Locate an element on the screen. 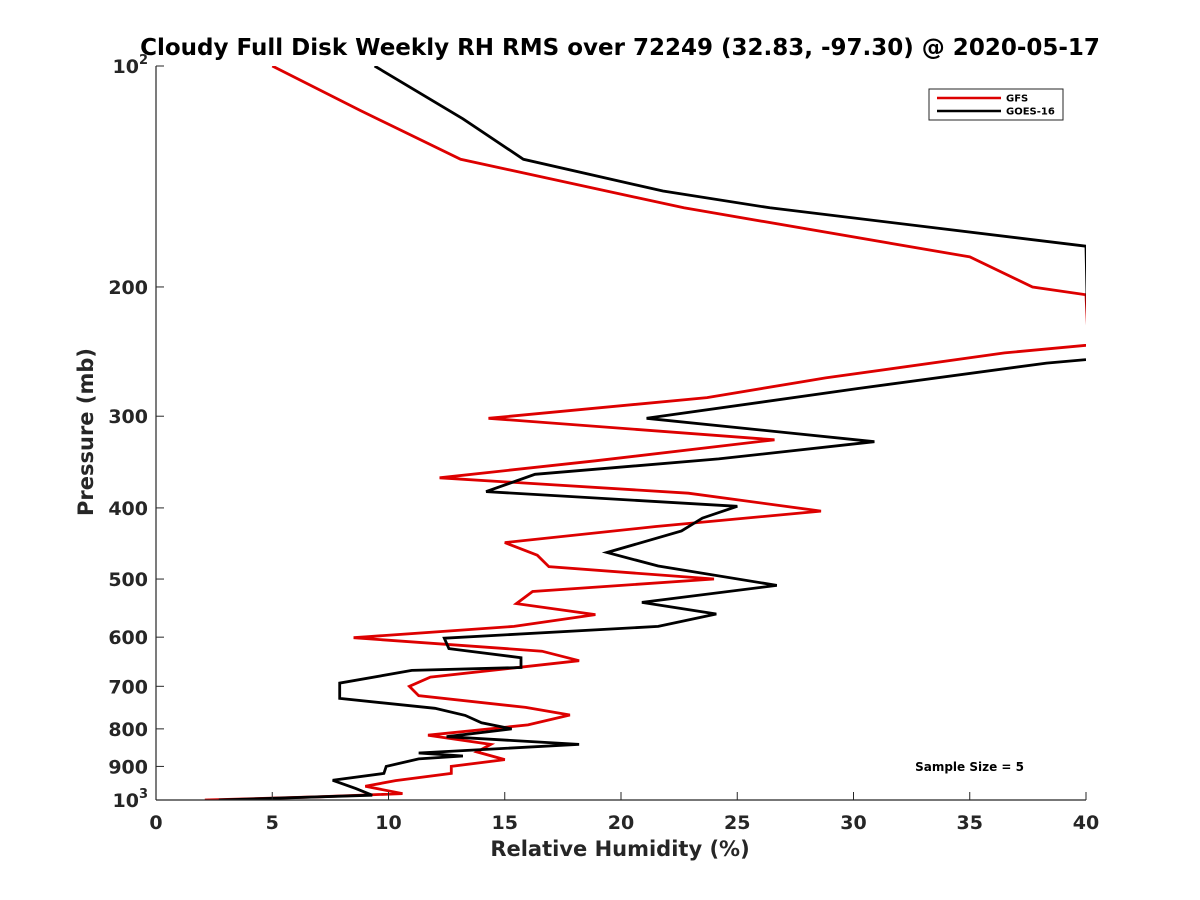 This screenshot has height=900, width=1200. y-tick-label: 10² is located at coordinates (131, 65).